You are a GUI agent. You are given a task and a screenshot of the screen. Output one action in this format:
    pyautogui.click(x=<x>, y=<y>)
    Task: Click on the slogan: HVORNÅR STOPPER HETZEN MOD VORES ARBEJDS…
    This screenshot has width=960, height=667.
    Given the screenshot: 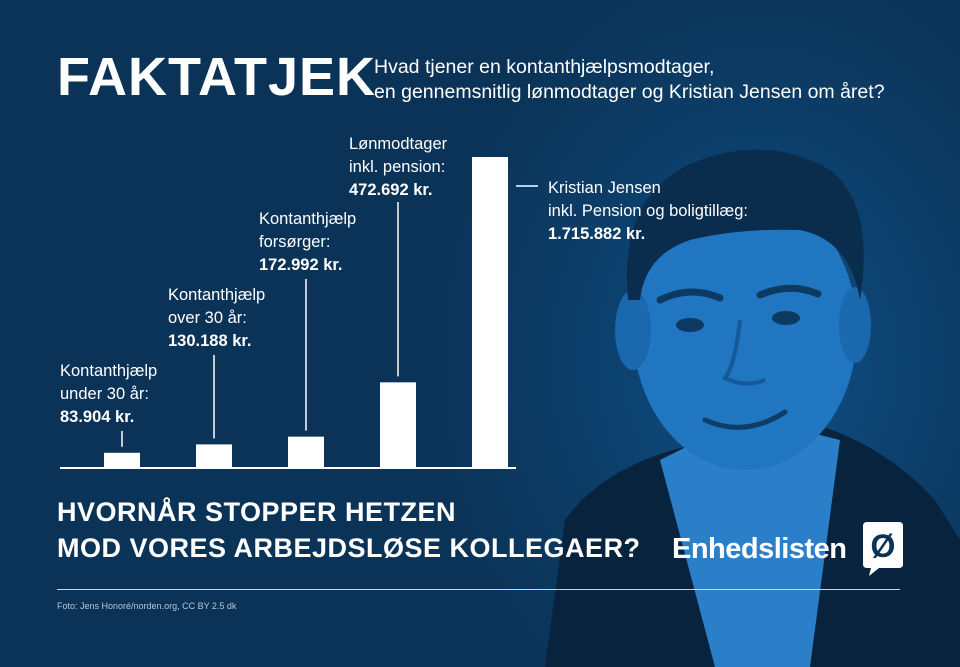 What is the action you would take?
    pyautogui.click(x=349, y=530)
    